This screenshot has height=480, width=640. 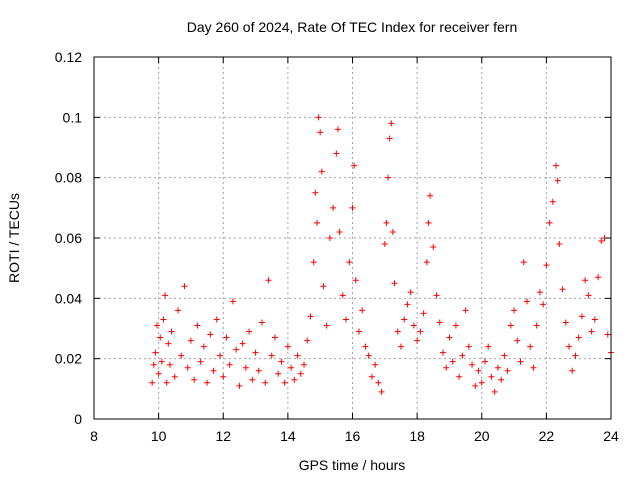 What do you see at coordinates (223, 436) in the screenshot?
I see `x-tick-label: 12` at bounding box center [223, 436].